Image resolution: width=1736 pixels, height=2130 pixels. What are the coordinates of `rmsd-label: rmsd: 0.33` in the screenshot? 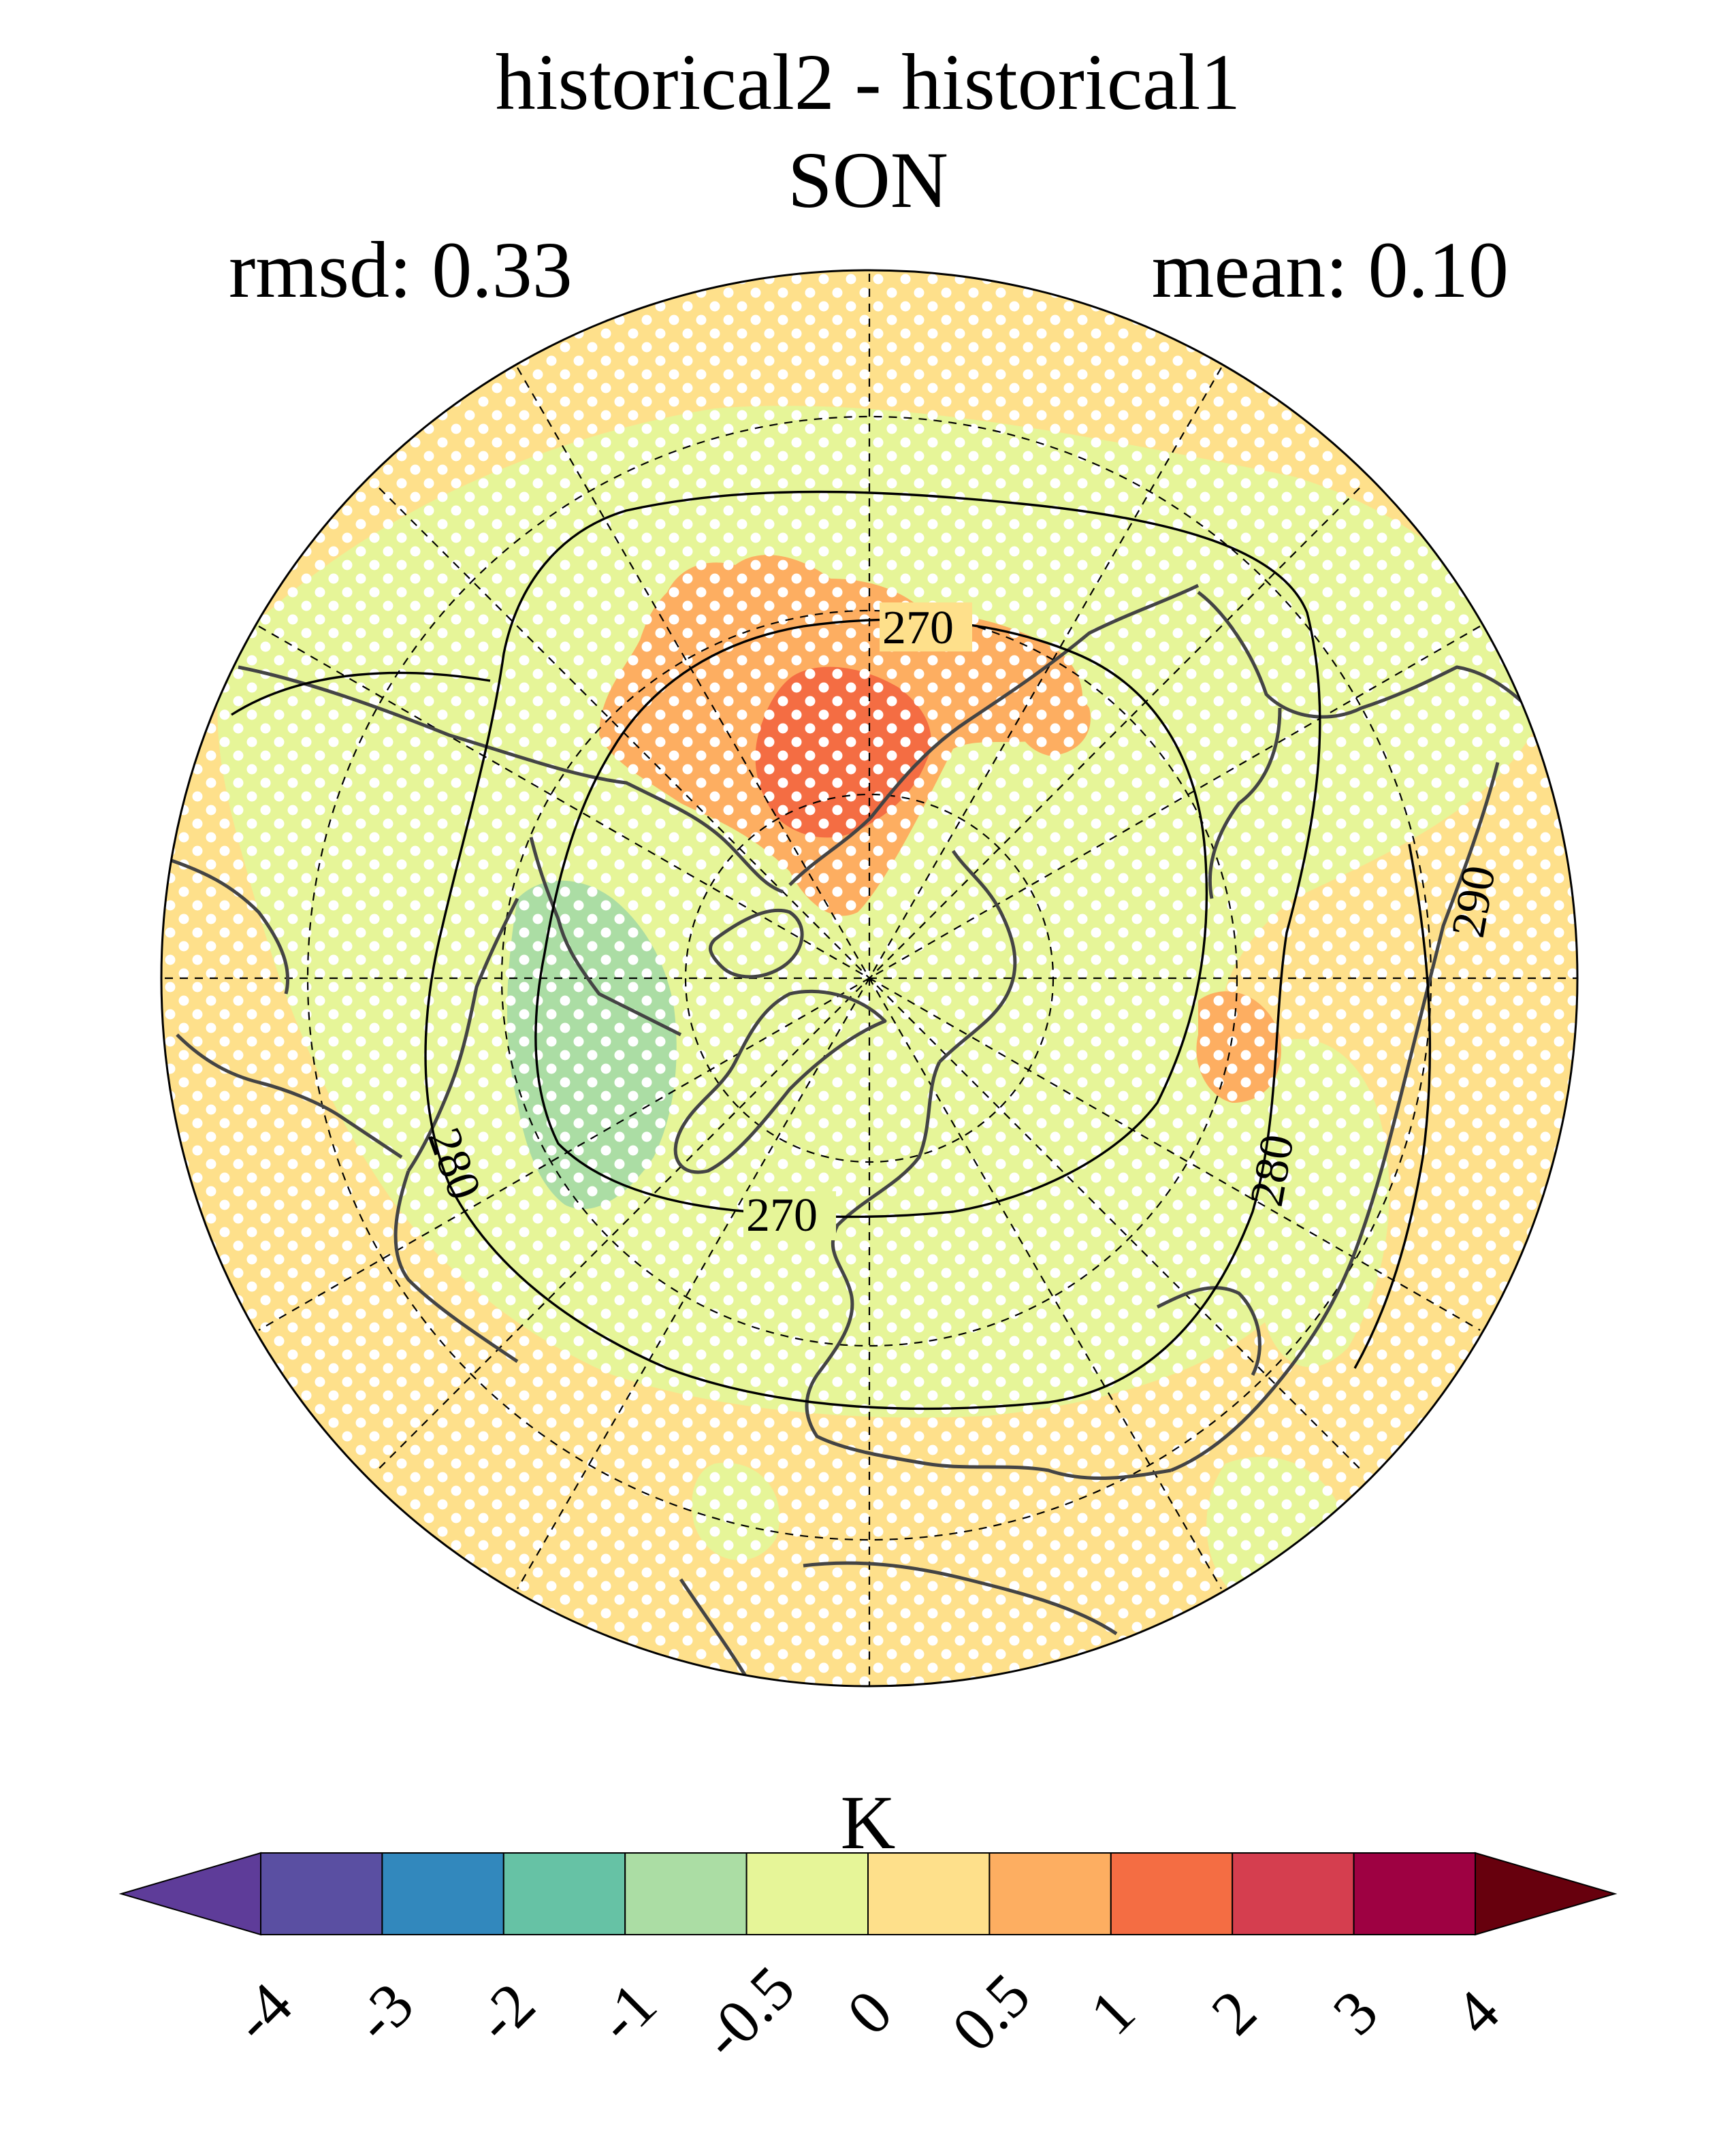 It's located at (401, 269).